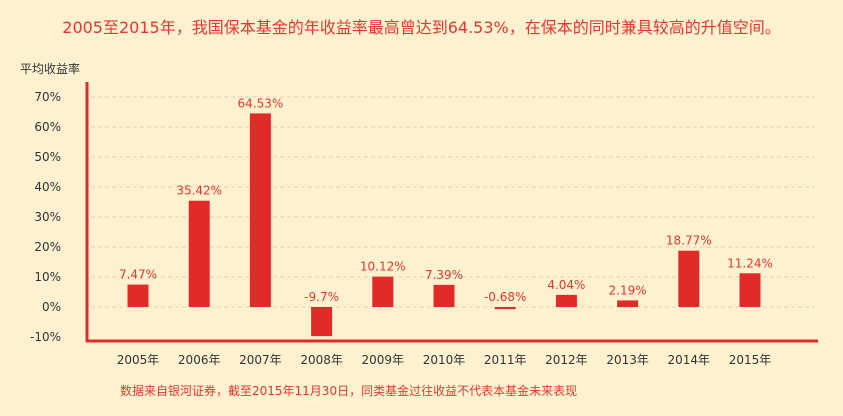  What do you see at coordinates (321, 297) in the screenshot?
I see `bar-value-label: -9.7%` at bounding box center [321, 297].